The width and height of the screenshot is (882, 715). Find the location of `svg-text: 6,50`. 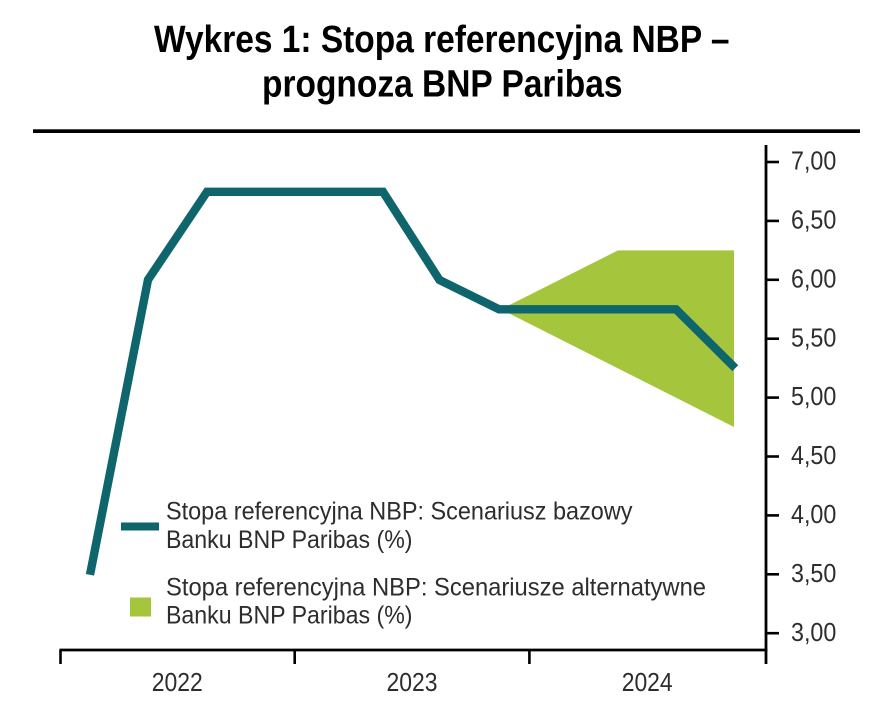

svg-text: 6,50 is located at coordinates (813, 220).